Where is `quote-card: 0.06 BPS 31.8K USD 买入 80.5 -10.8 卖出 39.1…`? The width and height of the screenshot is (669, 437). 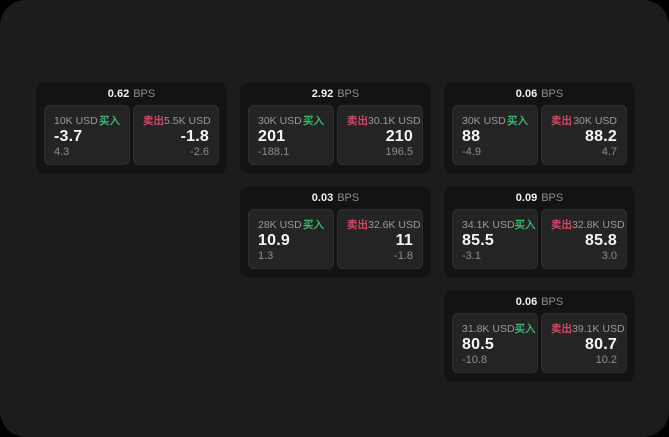 quote-card: 0.06 BPS 31.8K USD 买入 80.5 -10.8 卖出 39.1… is located at coordinates (539, 336).